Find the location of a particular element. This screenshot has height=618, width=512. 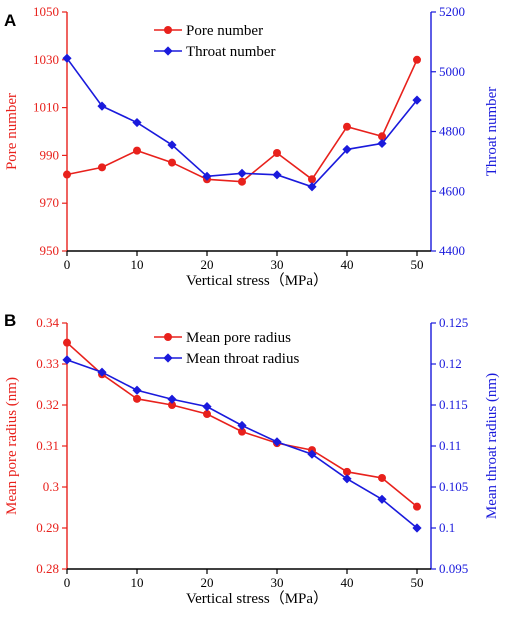

left-tick-label: 0.32 is located at coordinates (47, 404).